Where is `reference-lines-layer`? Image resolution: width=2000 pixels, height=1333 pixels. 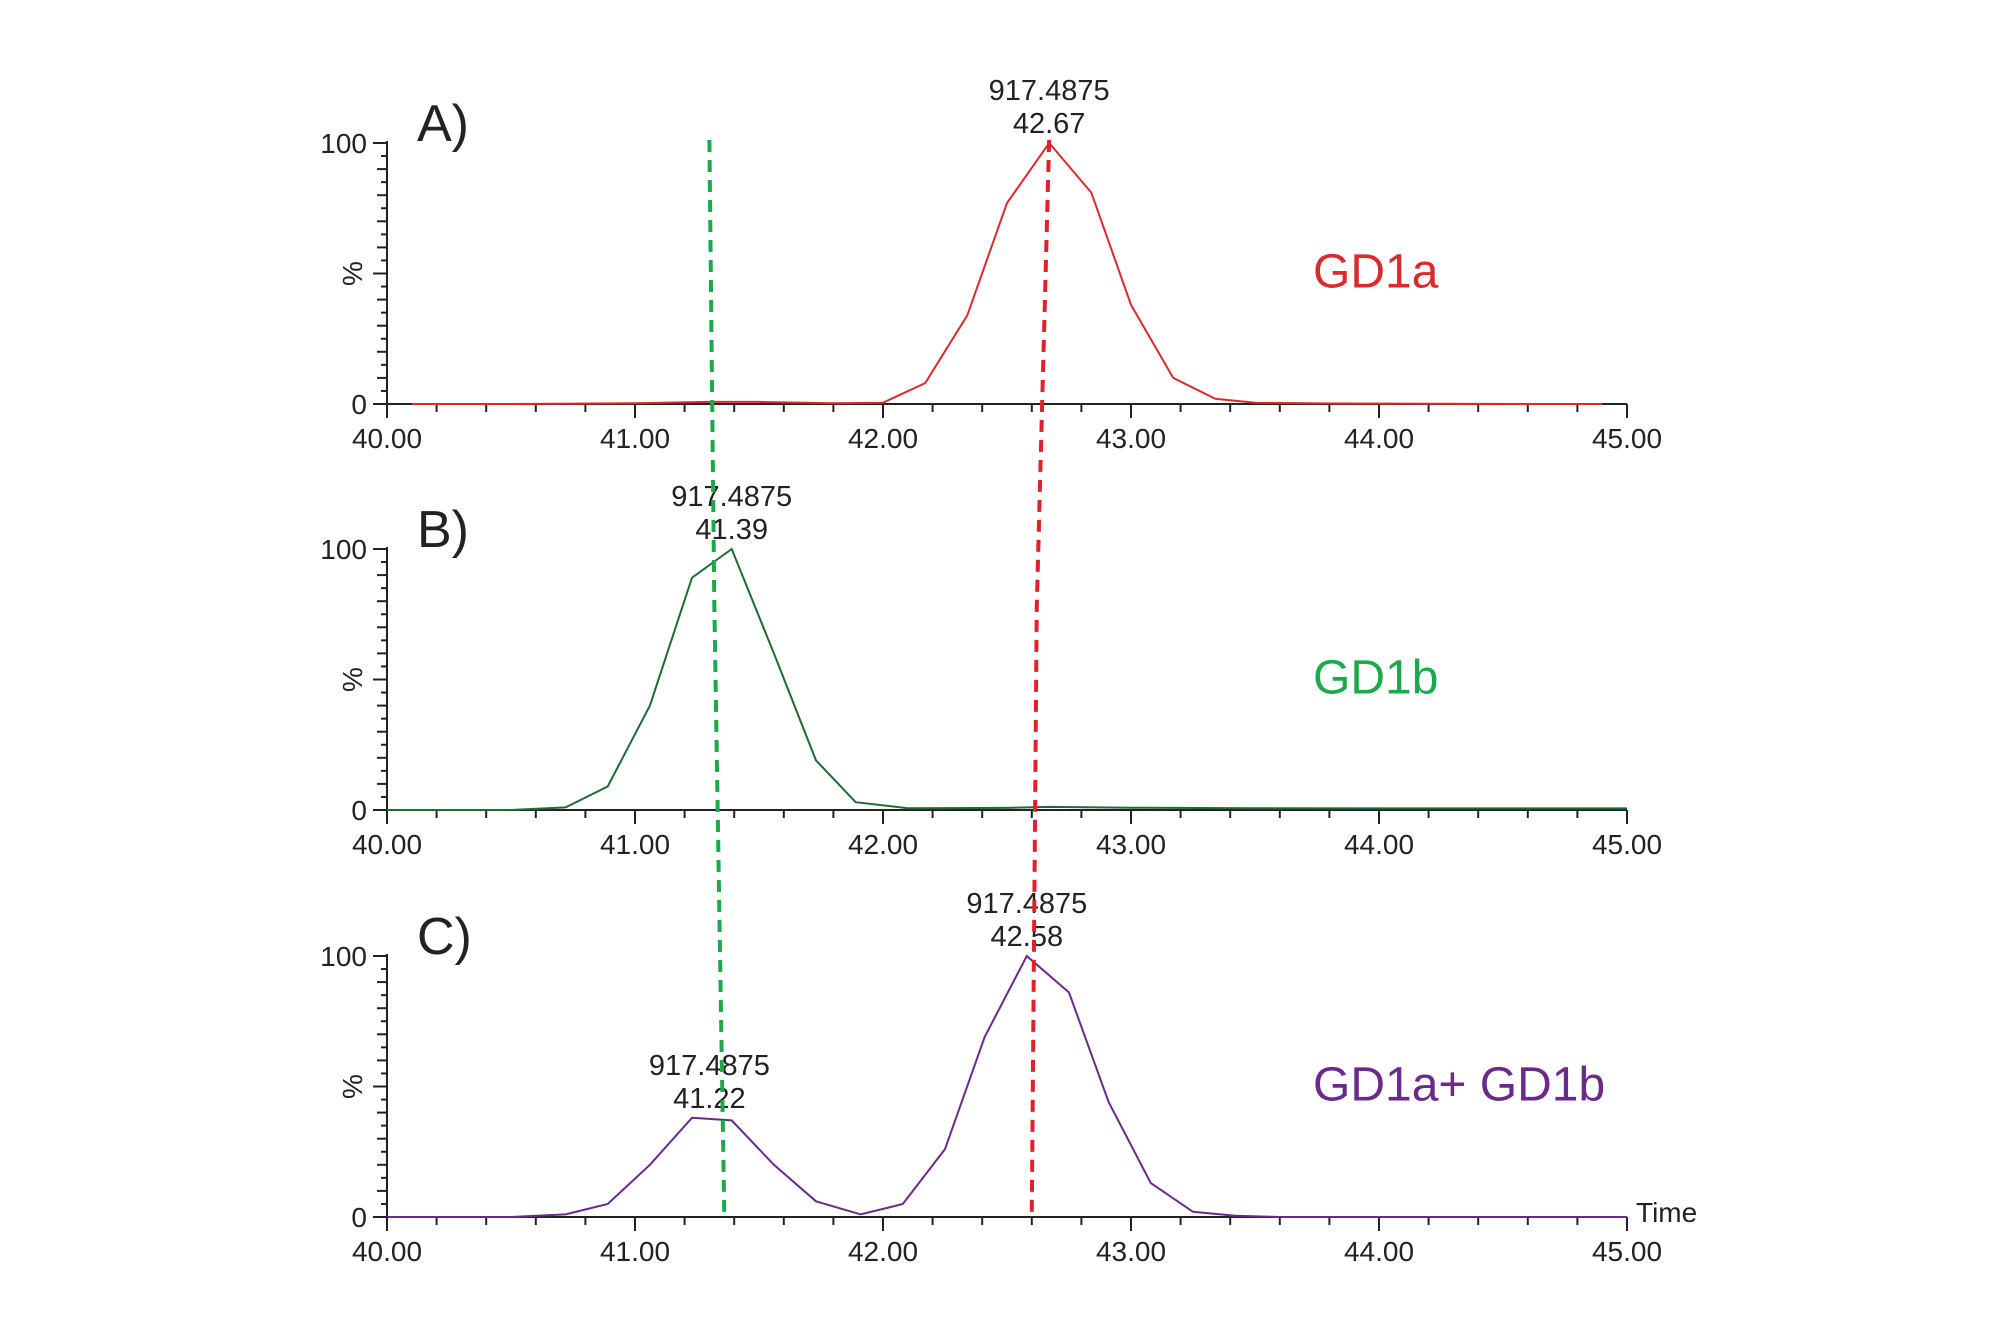
reference-lines-layer is located at coordinates (879, 676).